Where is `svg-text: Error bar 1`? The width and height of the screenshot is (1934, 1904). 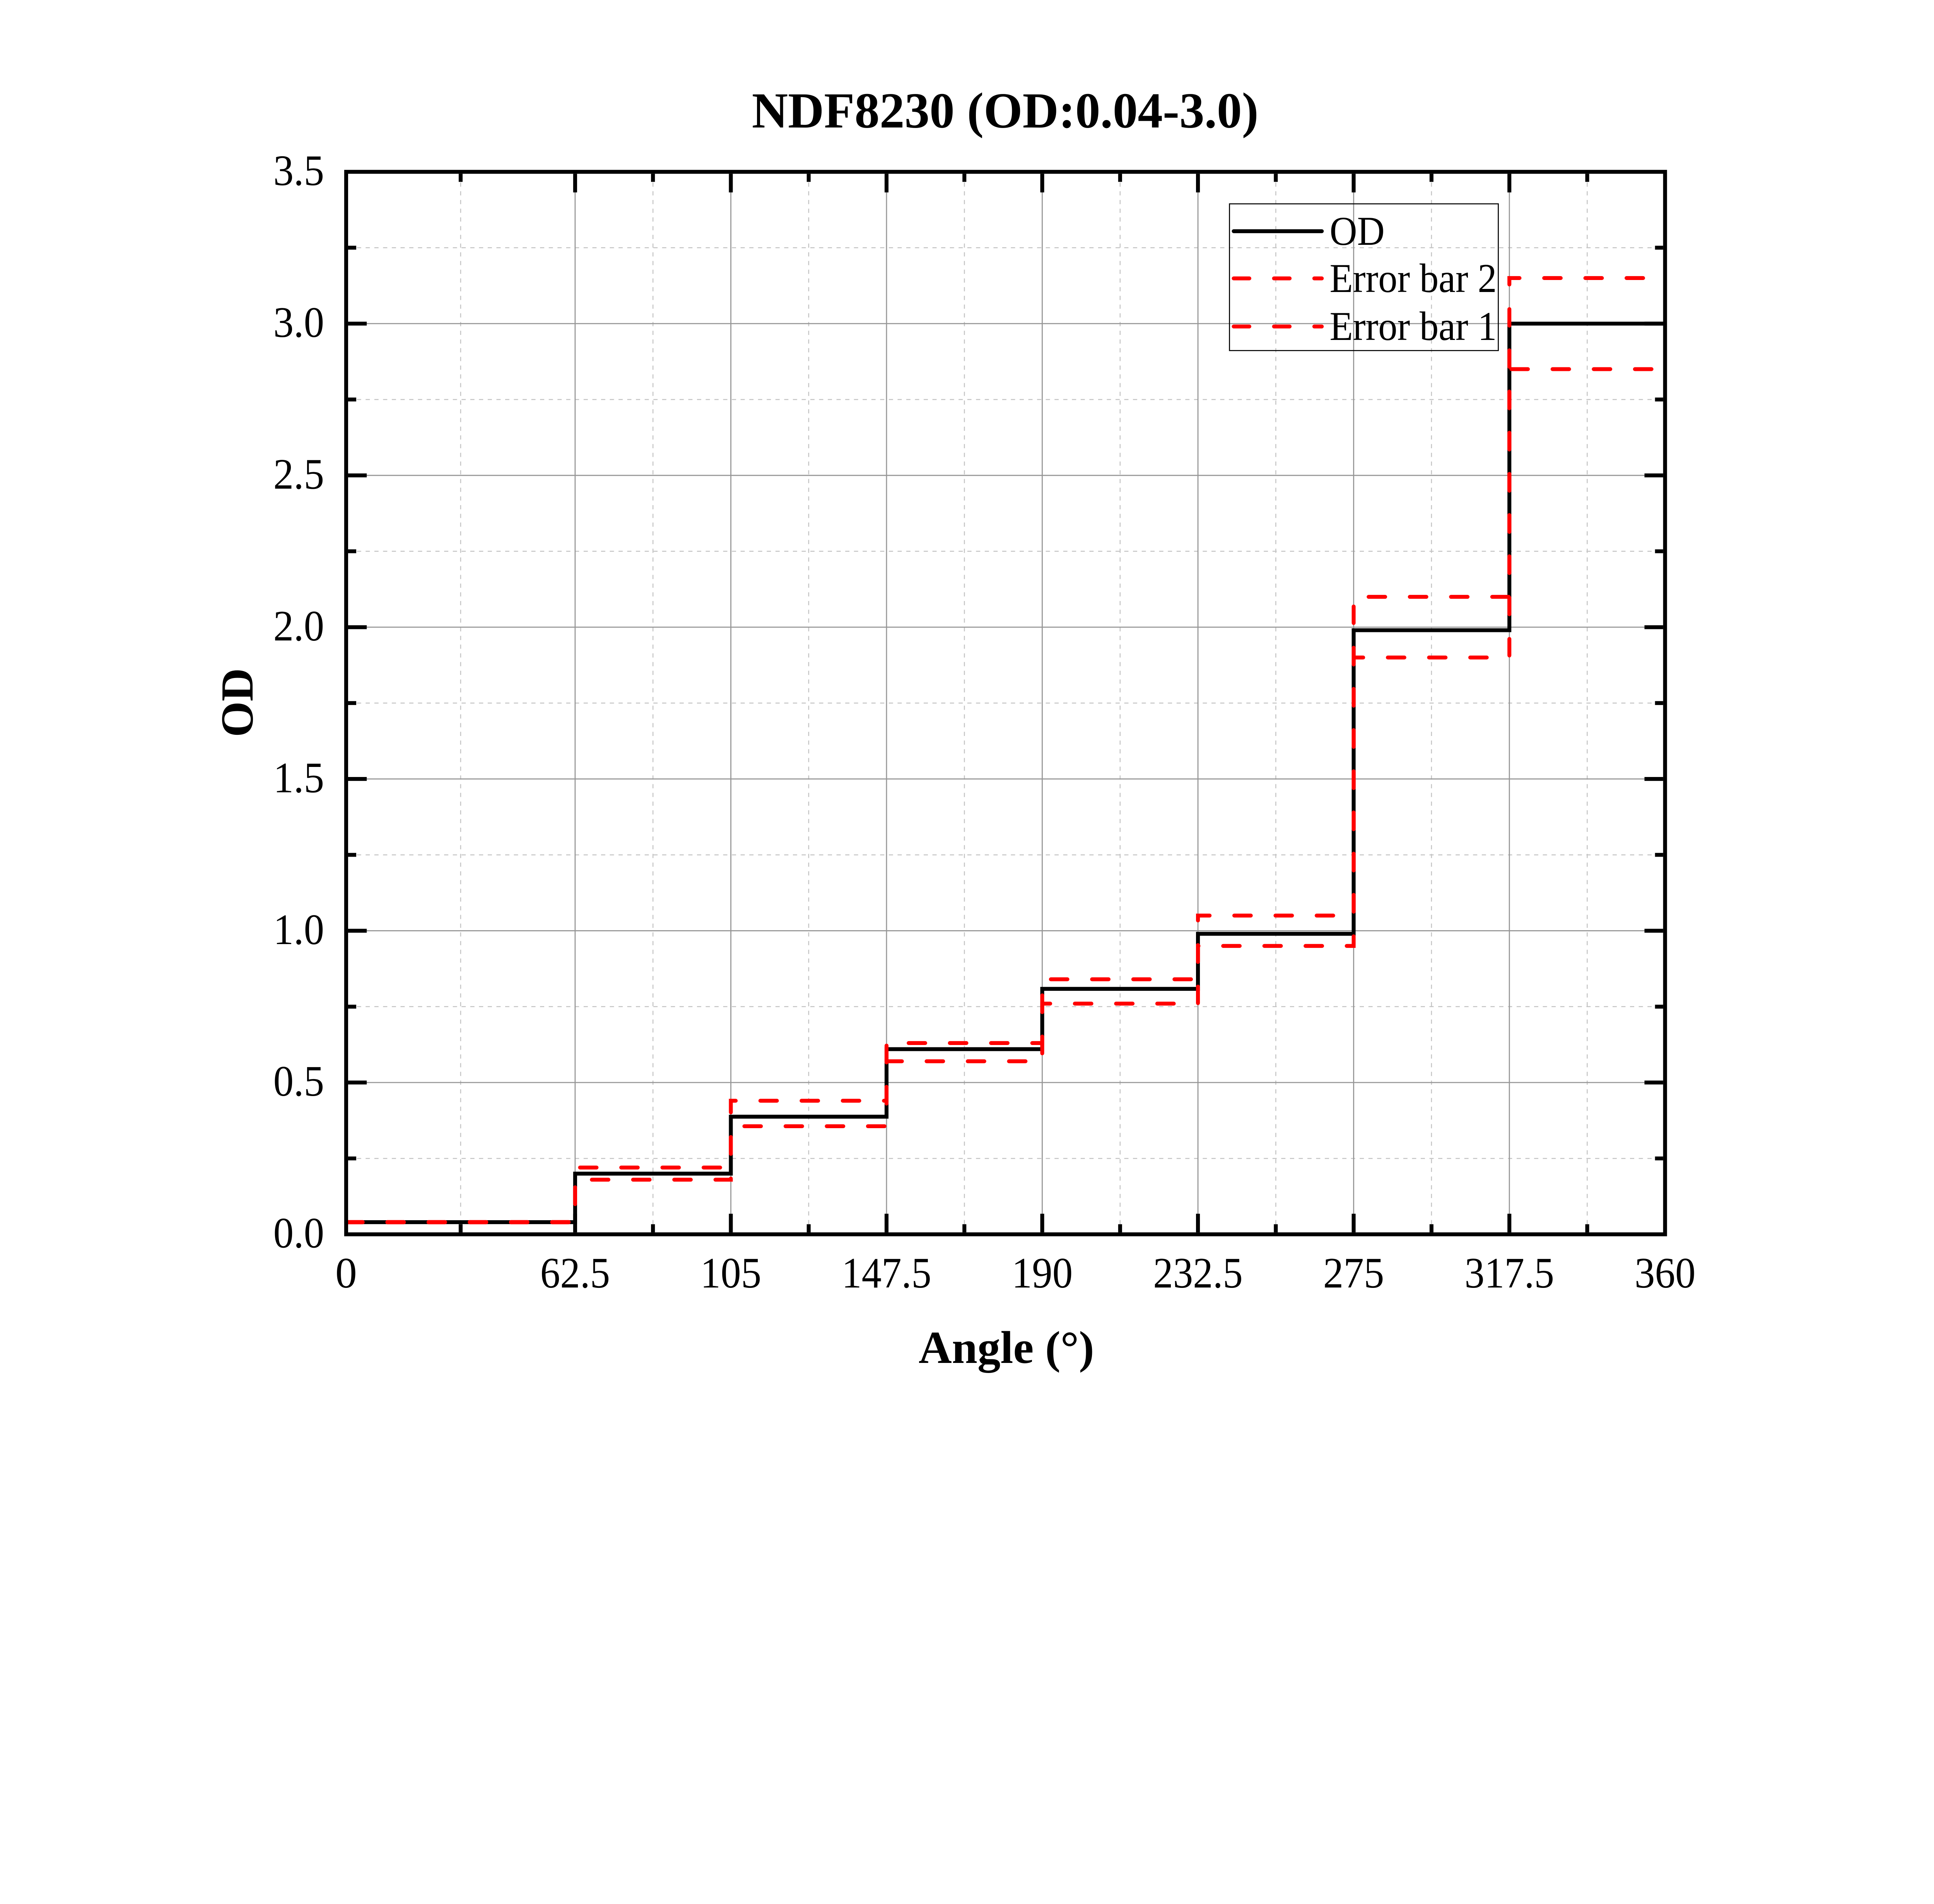 svg-text: Error bar 1 is located at coordinates (1413, 326).